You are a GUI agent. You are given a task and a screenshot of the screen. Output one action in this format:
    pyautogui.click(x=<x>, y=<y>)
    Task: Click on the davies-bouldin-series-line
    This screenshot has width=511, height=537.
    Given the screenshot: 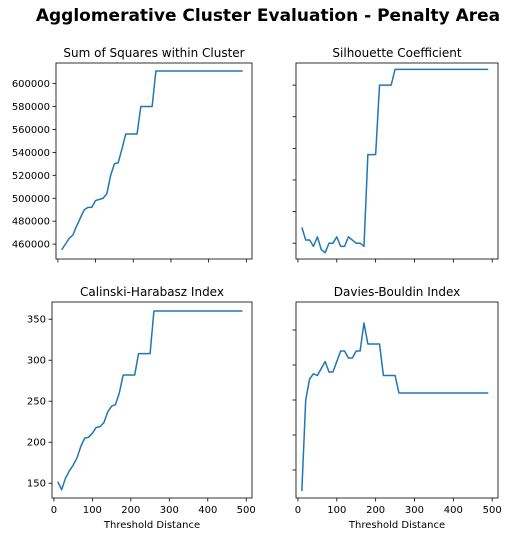 What is the action you would take?
    pyautogui.click(x=395, y=407)
    